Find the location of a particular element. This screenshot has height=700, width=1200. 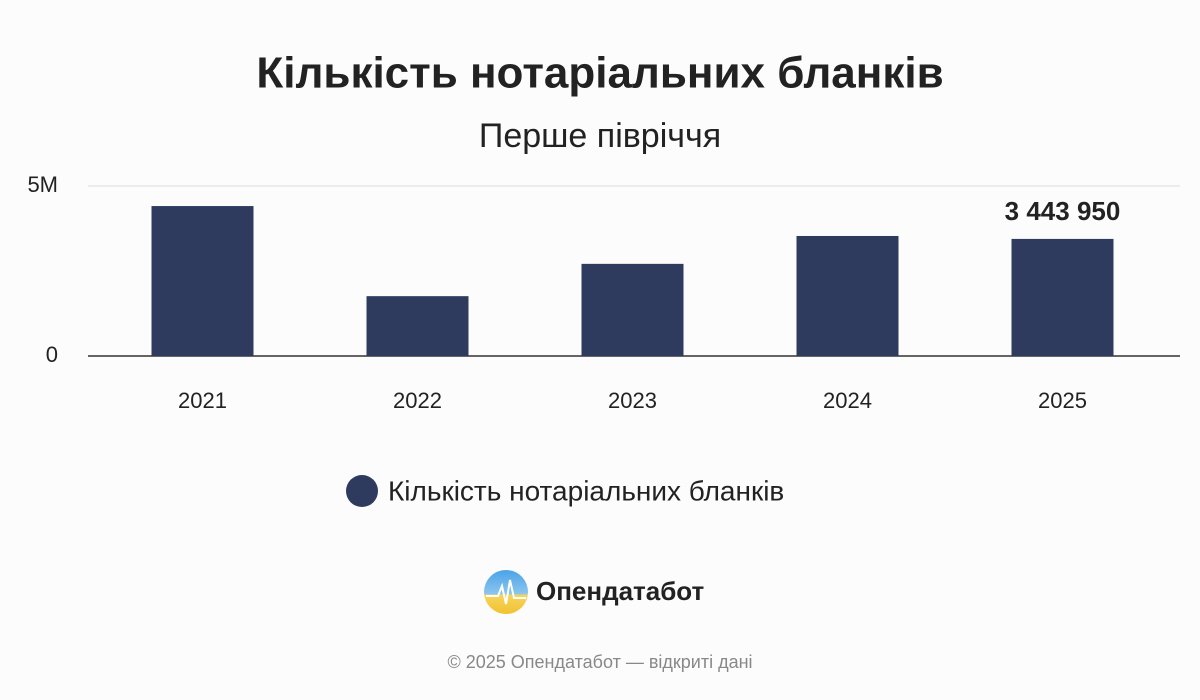

logo-pulse is located at coordinates (506, 592).